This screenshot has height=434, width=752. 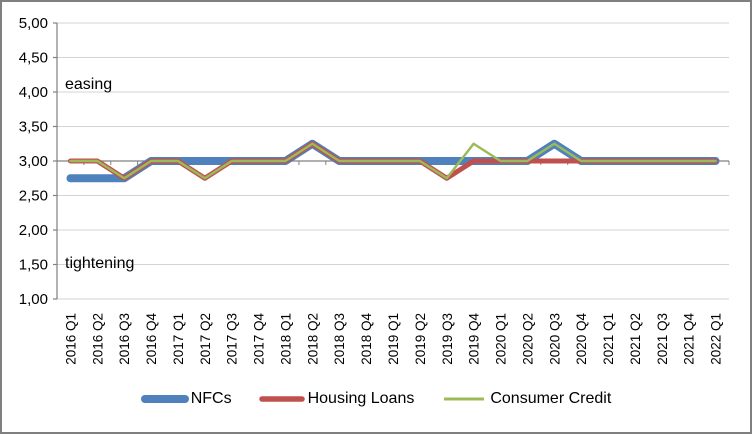 I want to click on series-line-consumer-credit, so click(x=393, y=161).